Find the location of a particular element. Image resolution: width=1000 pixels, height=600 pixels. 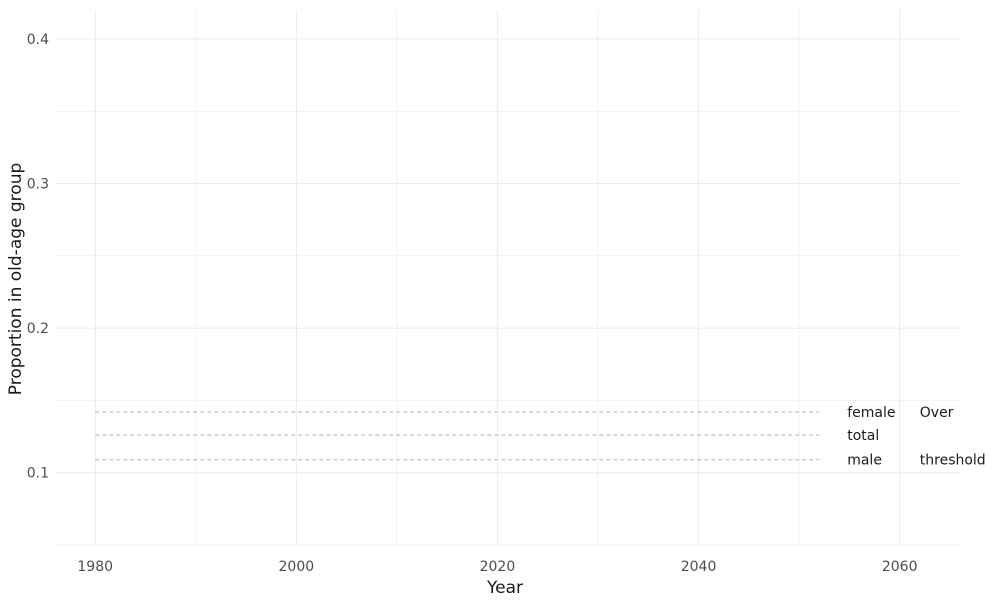

x-tick-label: 2000 is located at coordinates (297, 567).